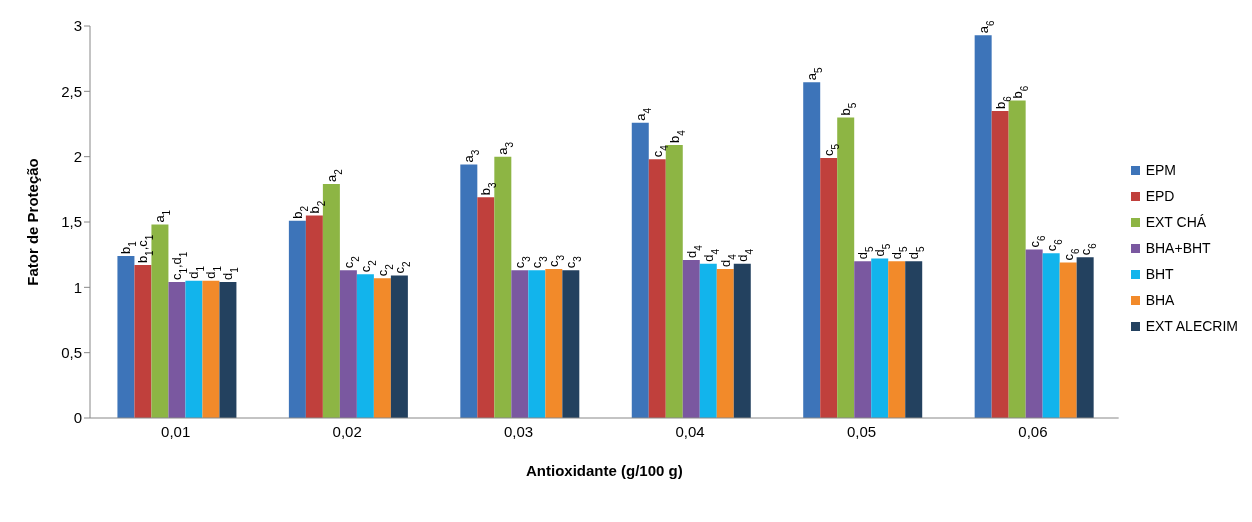 This screenshot has height=522, width=1252. What do you see at coordinates (1178, 248) in the screenshot?
I see `legend-label: BHA+BHT` at bounding box center [1178, 248].